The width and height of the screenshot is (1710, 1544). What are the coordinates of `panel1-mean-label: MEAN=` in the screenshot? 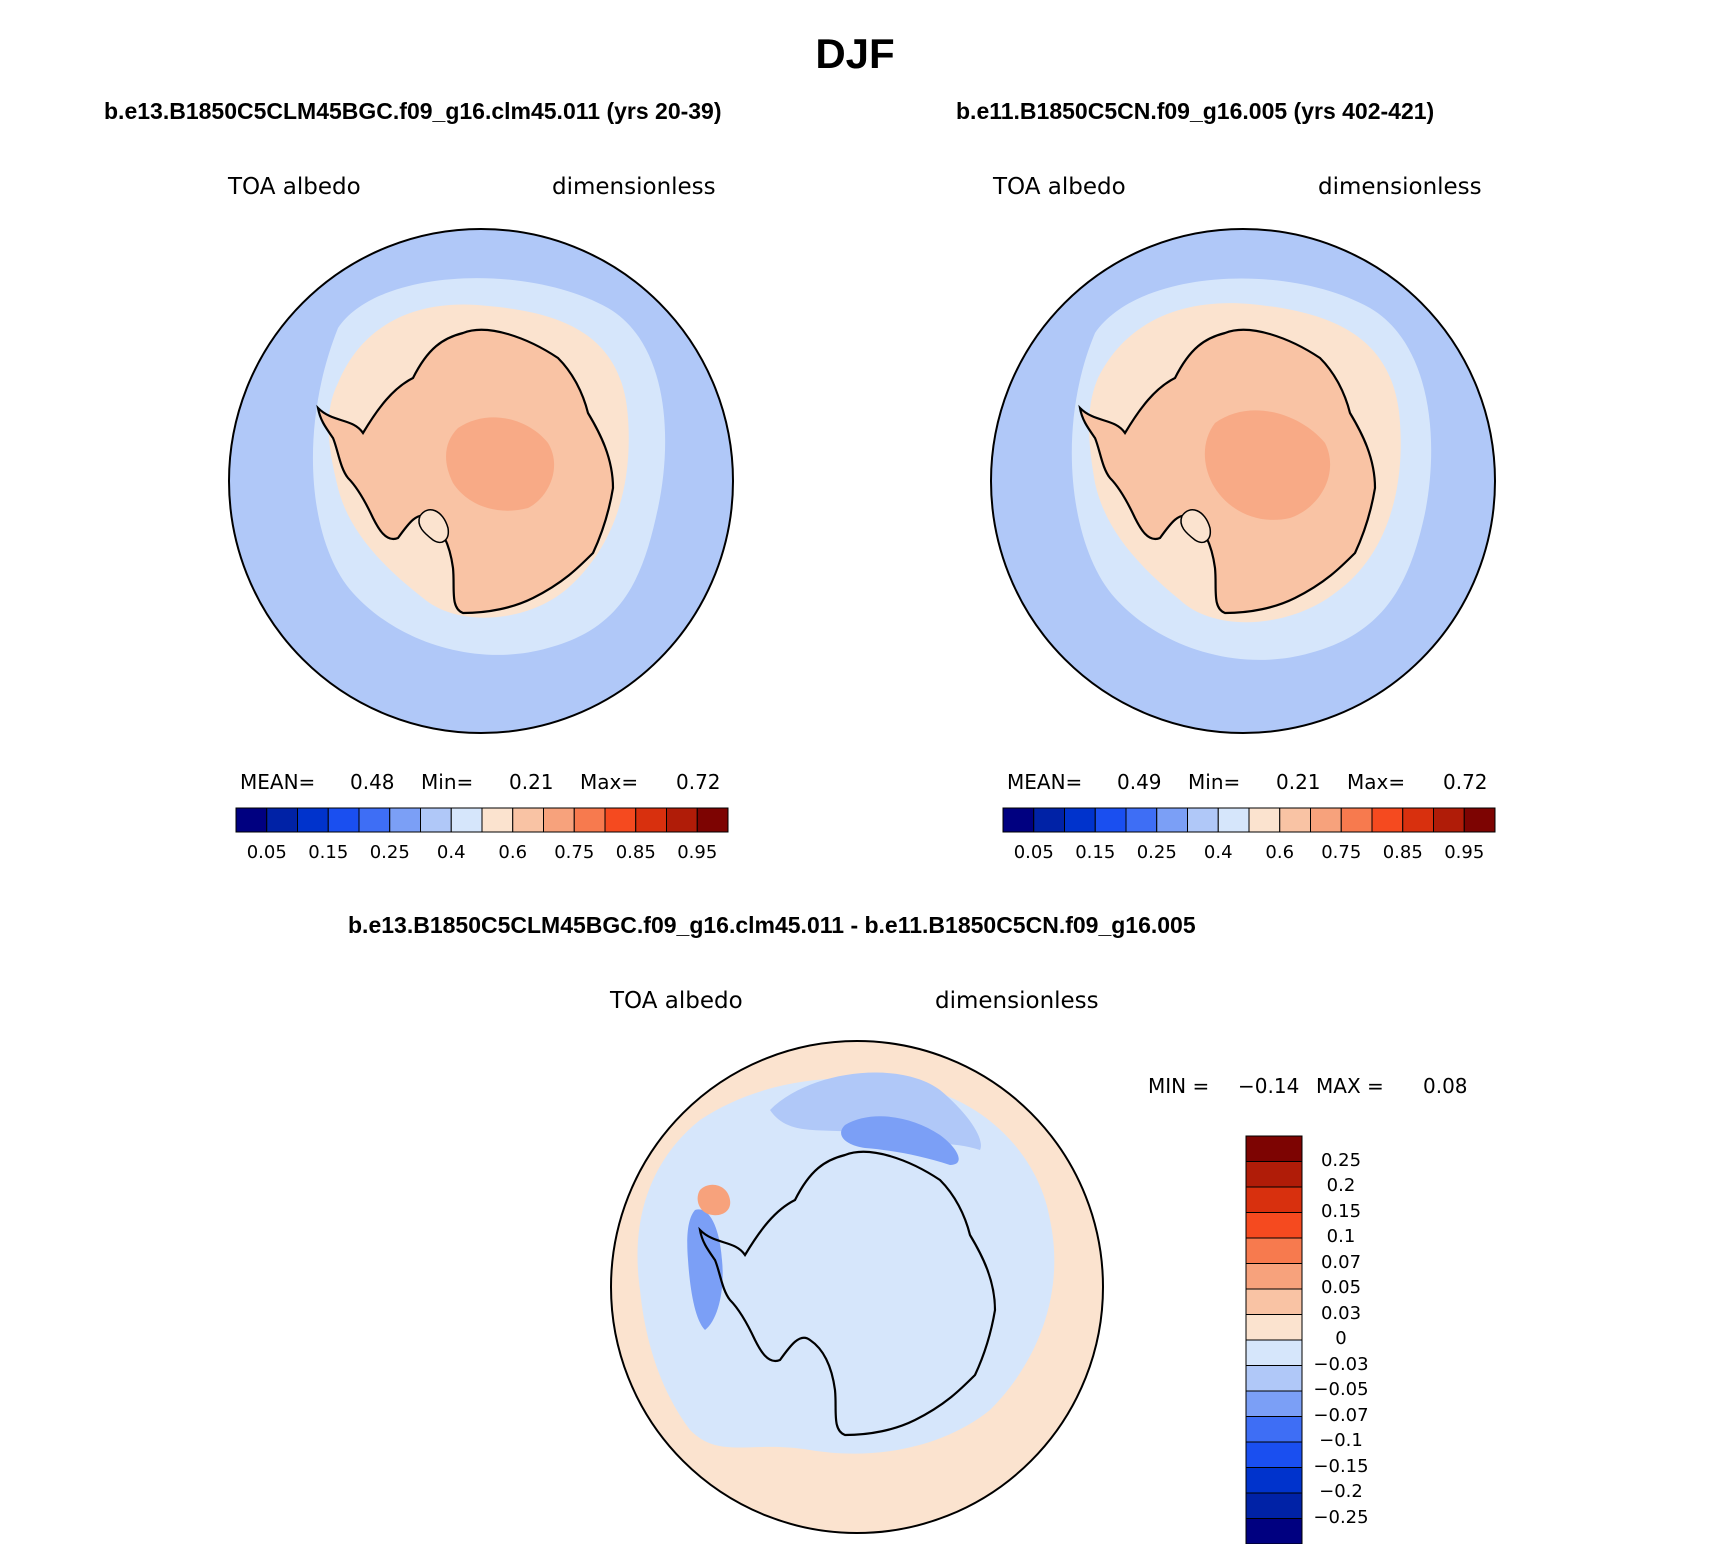 It's located at (277, 782).